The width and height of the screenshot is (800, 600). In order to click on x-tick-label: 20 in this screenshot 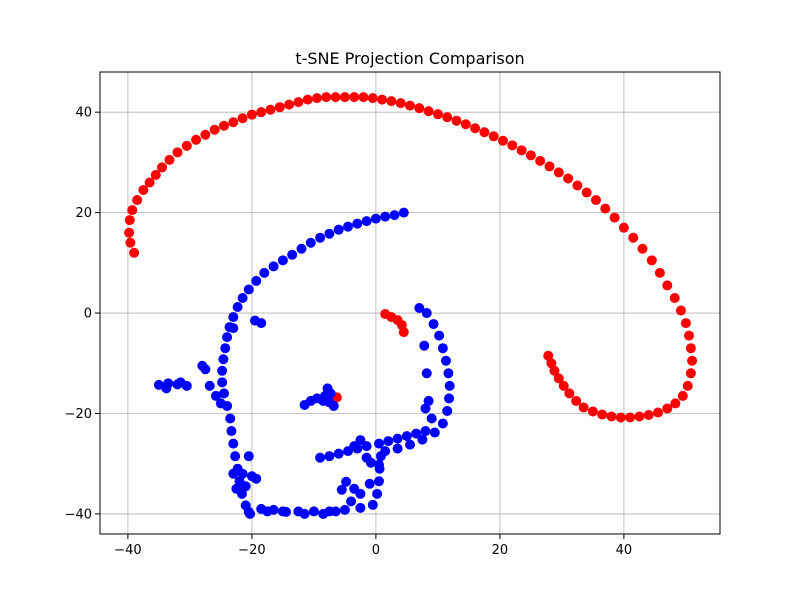, I will do `click(500, 550)`.